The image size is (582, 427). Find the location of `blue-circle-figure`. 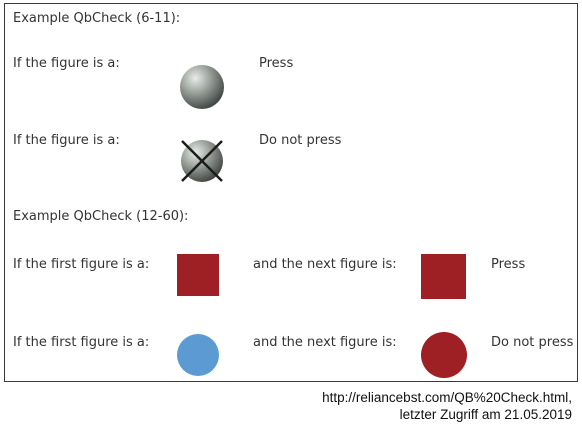

blue-circle-figure is located at coordinates (198, 355).